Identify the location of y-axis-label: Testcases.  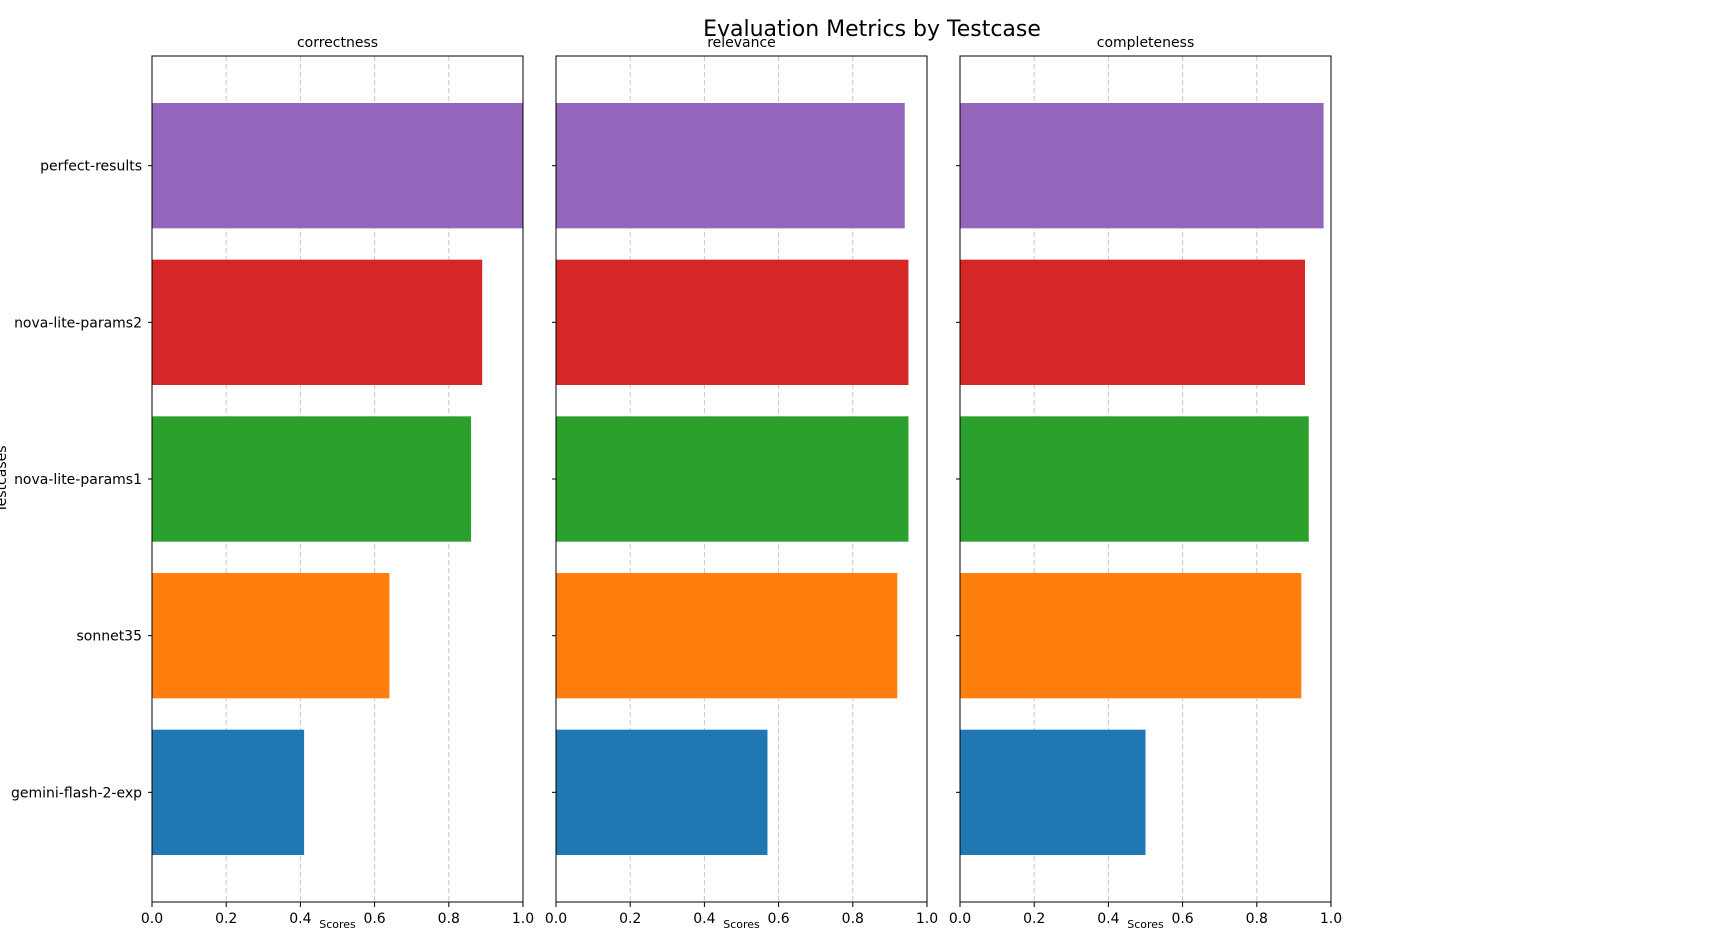
(5, 479).